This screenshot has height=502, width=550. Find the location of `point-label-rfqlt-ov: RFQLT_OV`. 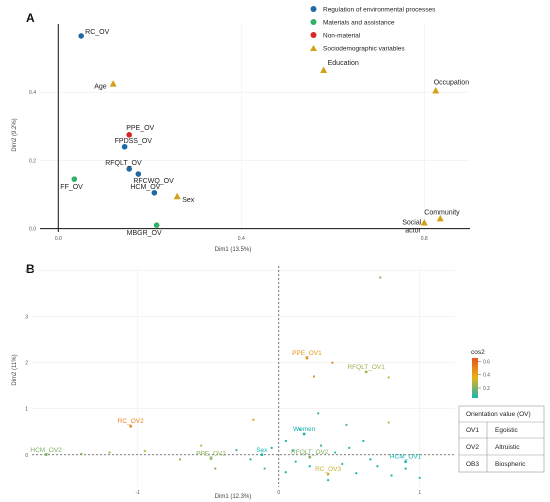

point-label-rfqlt-ov: RFQLT_OV is located at coordinates (123, 163).